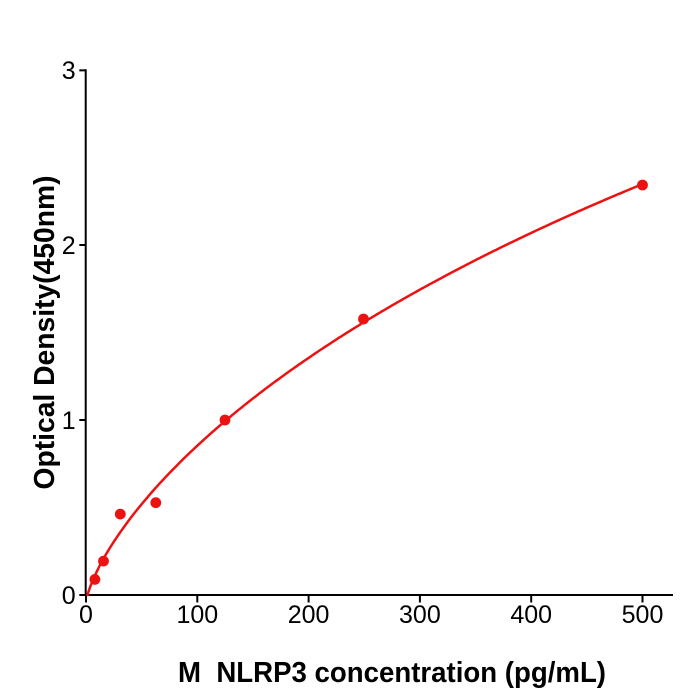 Image resolution: width=700 pixels, height=700 pixels. I want to click on svg-text: 400, so click(531, 615).